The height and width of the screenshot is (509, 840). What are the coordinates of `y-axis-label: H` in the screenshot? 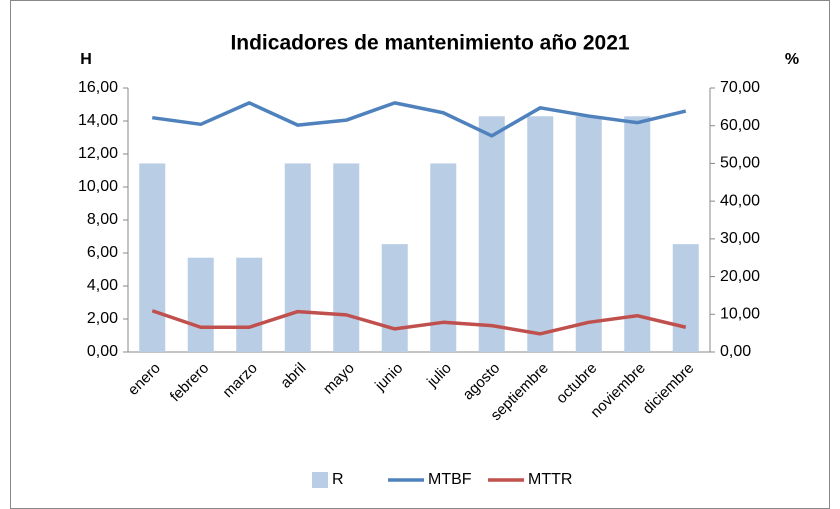 It's located at (86, 59).